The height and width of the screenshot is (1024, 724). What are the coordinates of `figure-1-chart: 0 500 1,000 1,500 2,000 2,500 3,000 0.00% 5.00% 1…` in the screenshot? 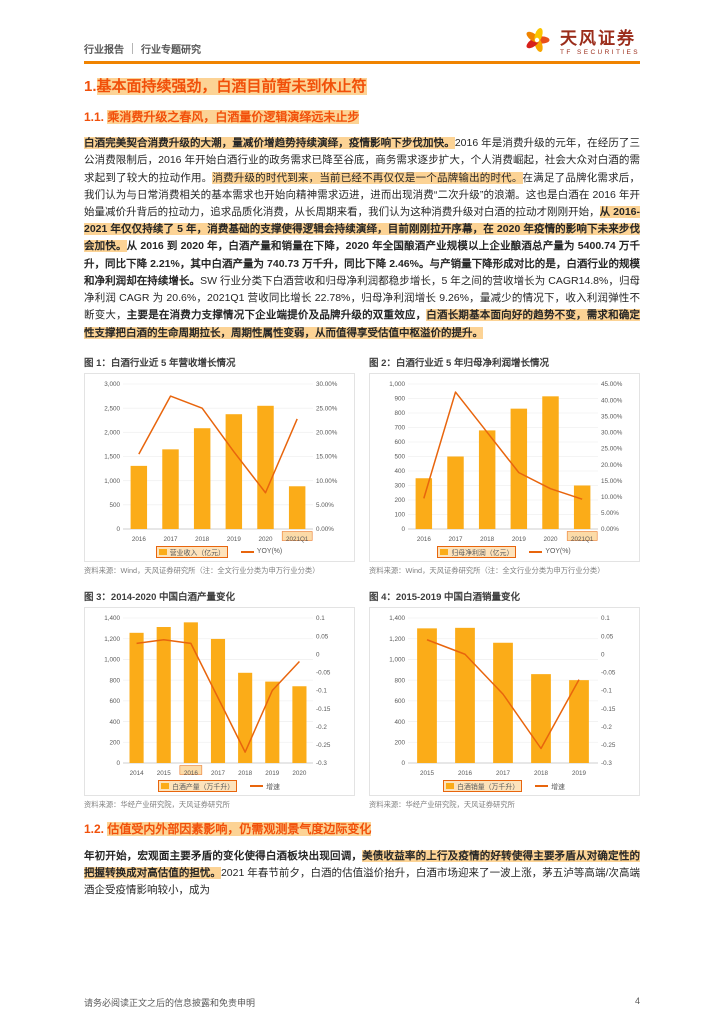 It's located at (219, 467).